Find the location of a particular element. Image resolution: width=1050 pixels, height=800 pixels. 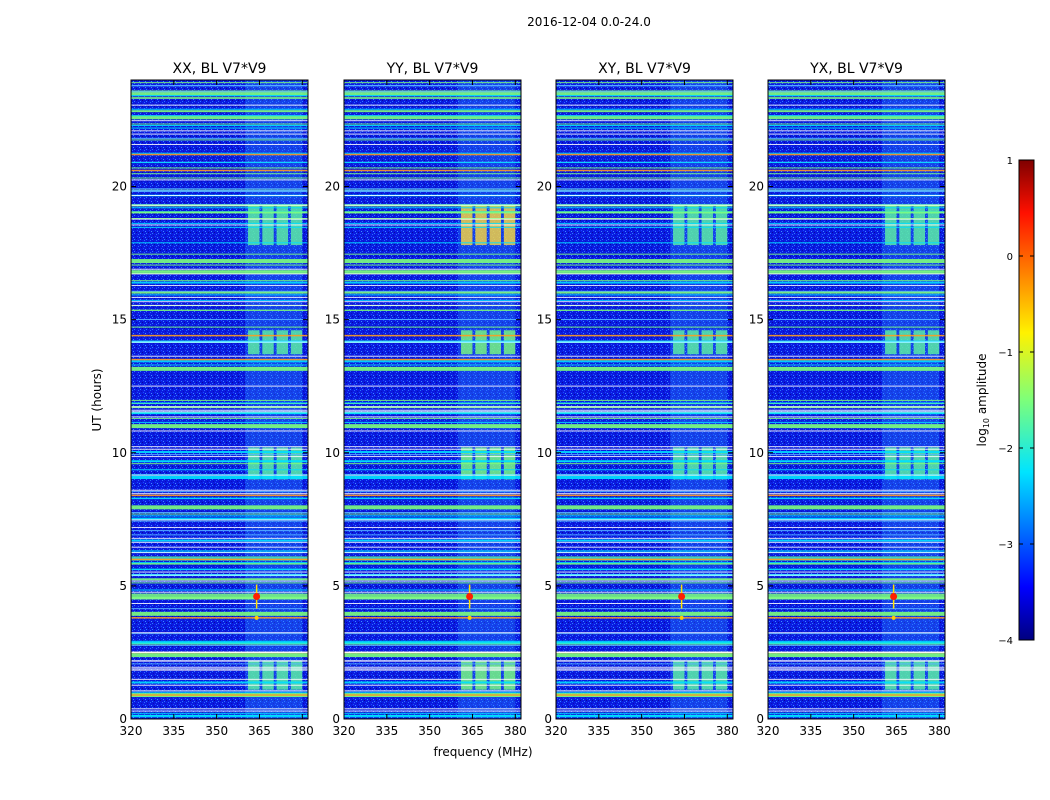

y-tick-label: 0 is located at coordinates (548, 719).